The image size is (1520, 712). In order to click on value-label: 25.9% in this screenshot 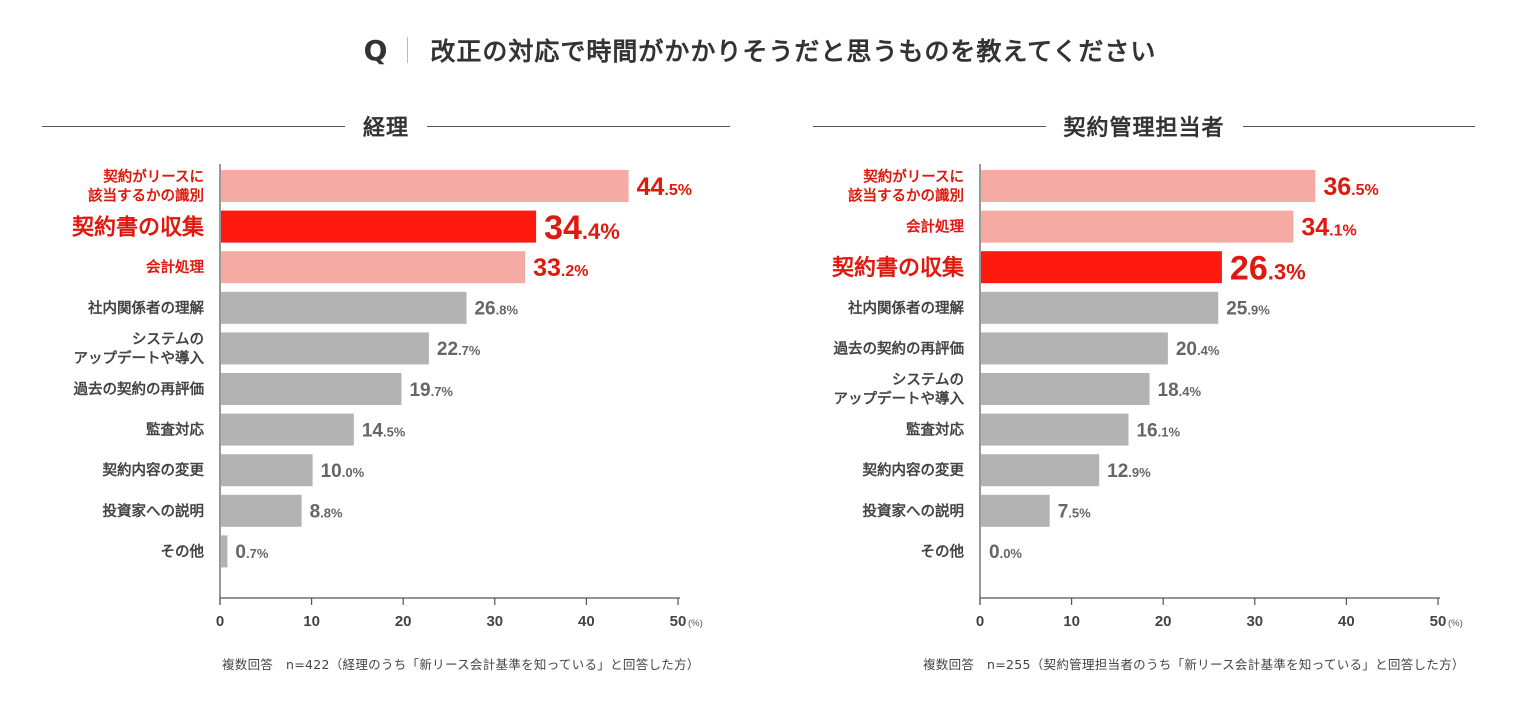, I will do `click(1248, 309)`.